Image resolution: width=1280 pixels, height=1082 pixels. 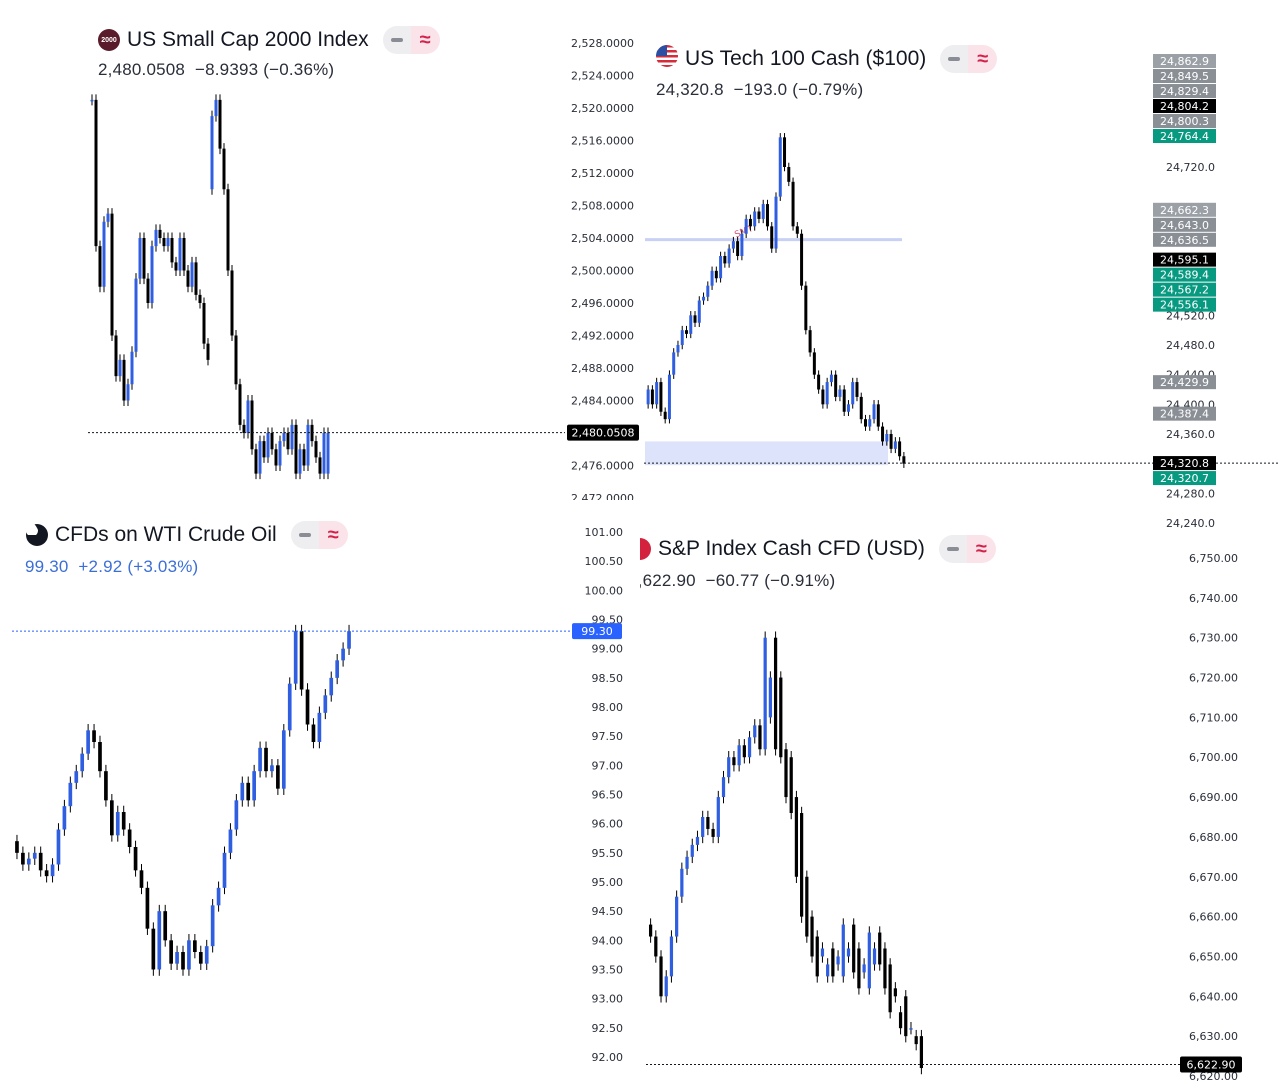 What do you see at coordinates (1184, 61) in the screenshot?
I see `price-tag-label: 24,862.9` at bounding box center [1184, 61].